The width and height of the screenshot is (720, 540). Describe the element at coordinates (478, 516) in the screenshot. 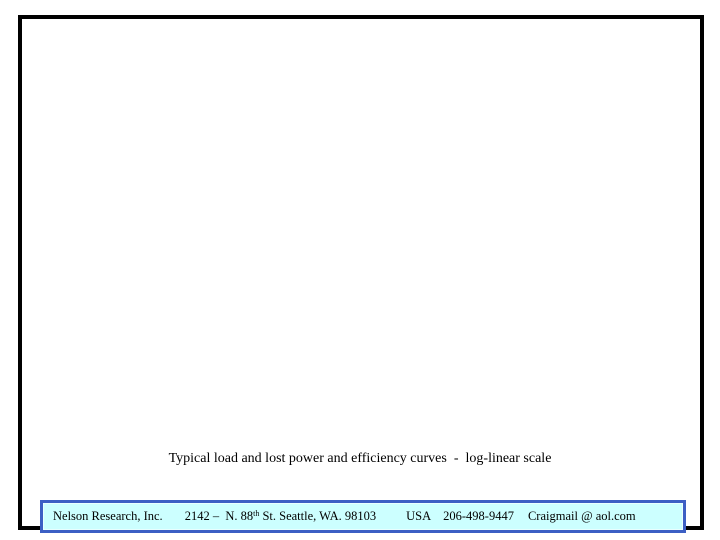

I see `footer-phone: 206-498-9447` at that location.